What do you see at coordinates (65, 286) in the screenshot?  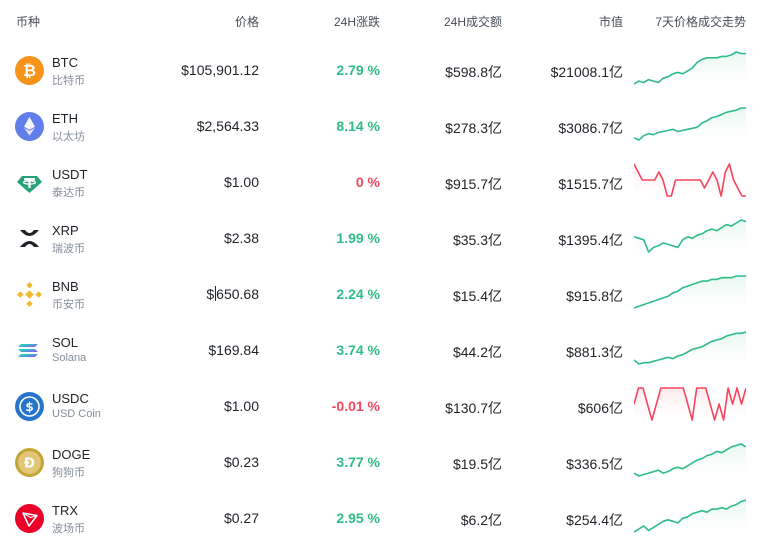 I see `coin-symbol: BNB` at bounding box center [65, 286].